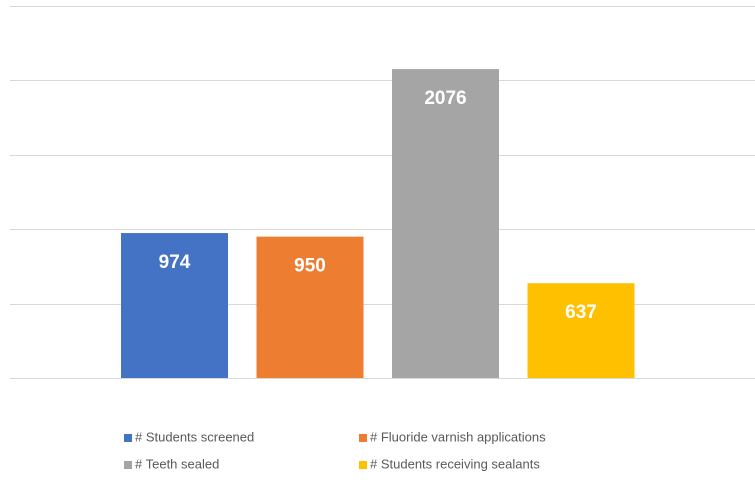 This screenshot has height=490, width=755. I want to click on data-label: 974, so click(175, 262).